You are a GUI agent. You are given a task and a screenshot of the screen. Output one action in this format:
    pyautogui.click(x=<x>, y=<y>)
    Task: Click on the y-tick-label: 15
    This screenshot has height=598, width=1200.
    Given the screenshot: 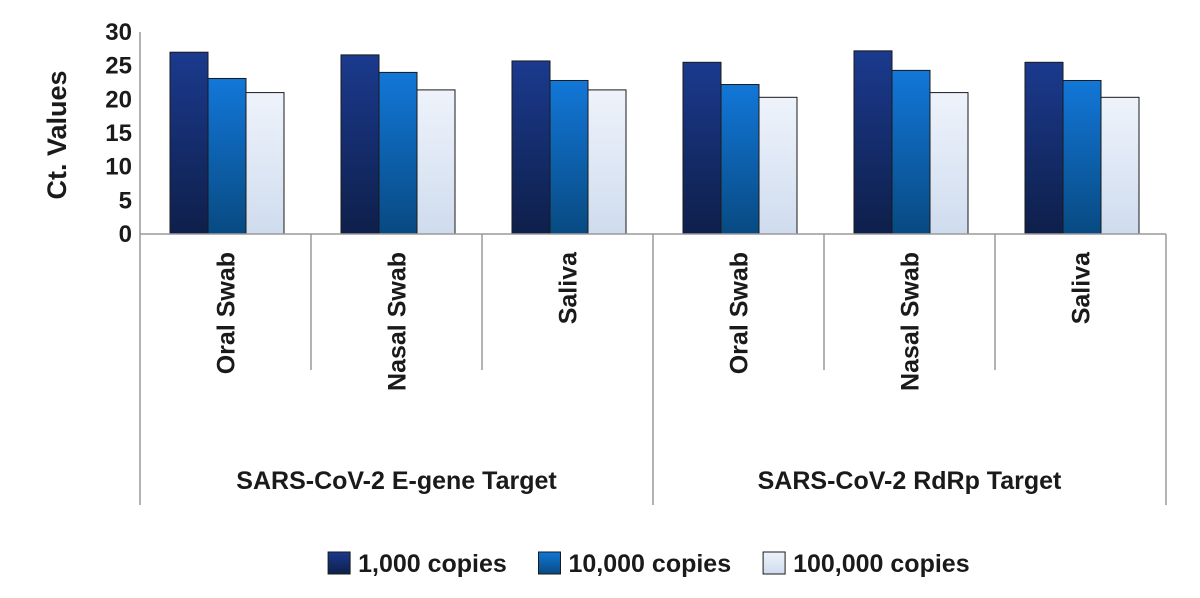 What is the action you would take?
    pyautogui.click(x=118, y=133)
    